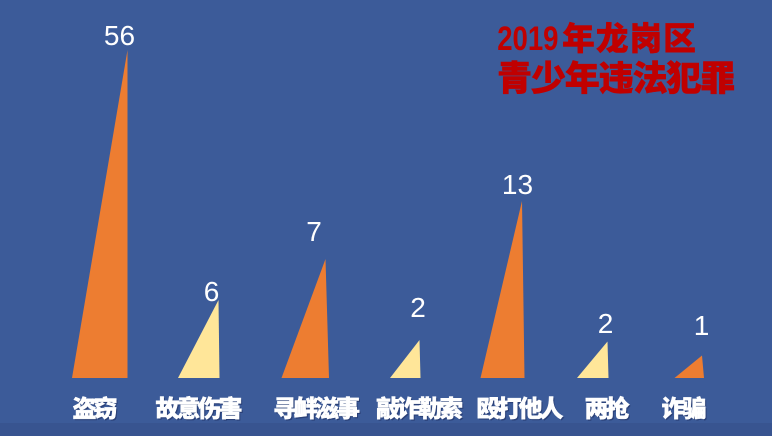 The image size is (772, 436). I want to click on svg-text: 6, so click(212, 291).